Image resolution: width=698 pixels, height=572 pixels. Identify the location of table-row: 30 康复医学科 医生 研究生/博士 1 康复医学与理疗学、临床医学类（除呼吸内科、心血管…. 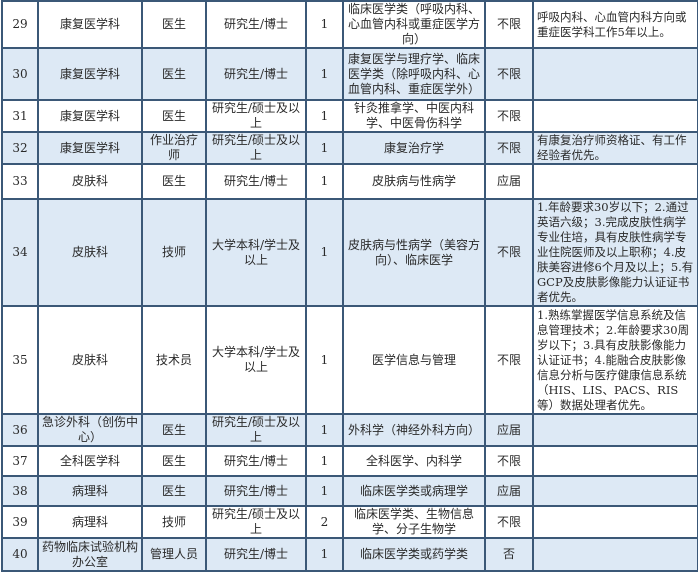
(349, 74).